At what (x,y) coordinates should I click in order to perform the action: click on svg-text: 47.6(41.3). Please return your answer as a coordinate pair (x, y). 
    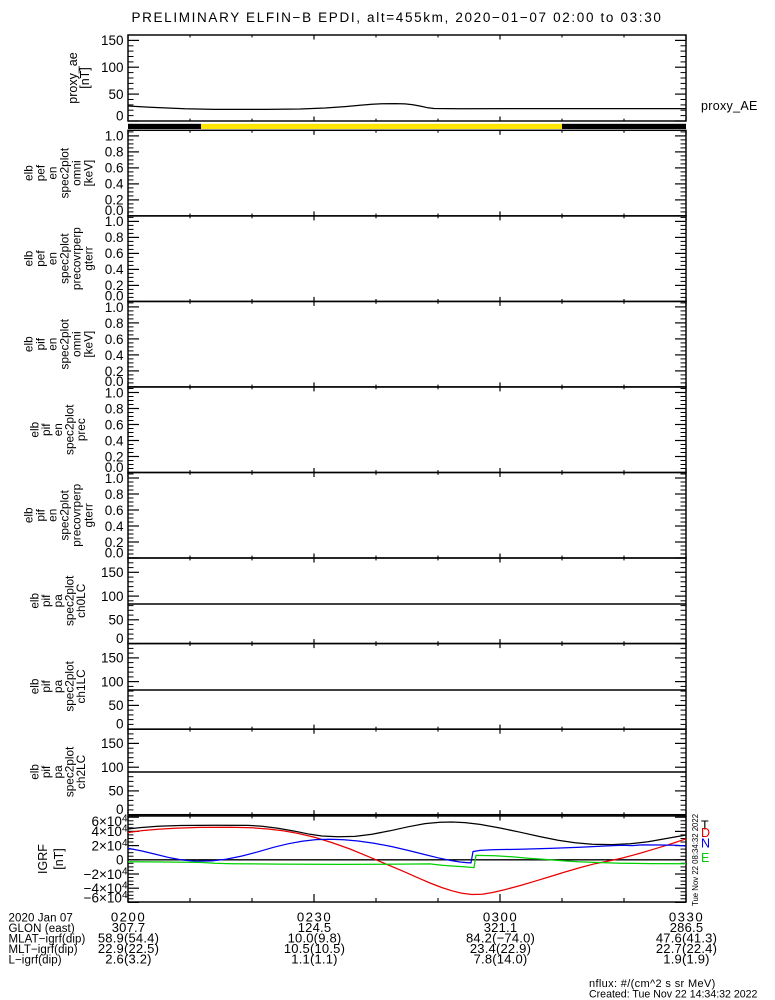
    Looking at the image, I should click on (686, 938).